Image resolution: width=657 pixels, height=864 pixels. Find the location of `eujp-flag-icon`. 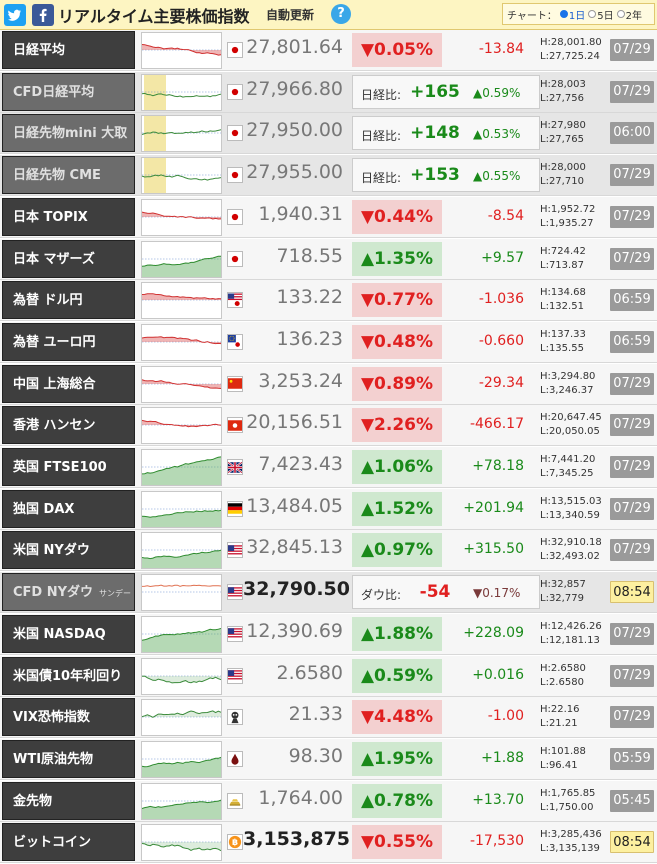

eujp-flag-icon is located at coordinates (235, 341).